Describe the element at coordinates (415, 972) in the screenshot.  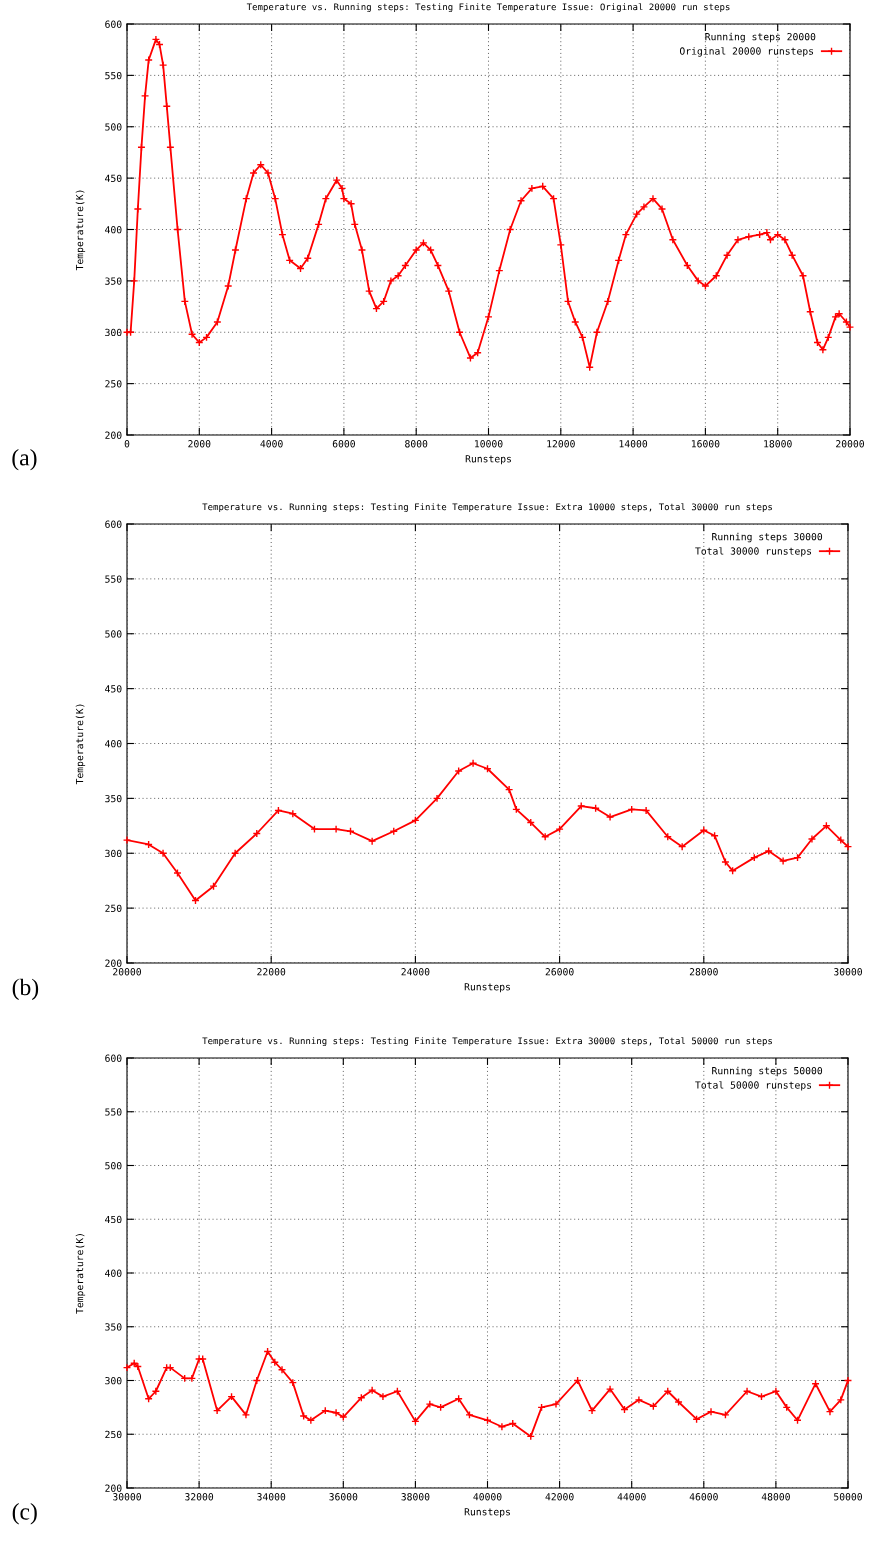
I see `x-tick-label: 24000` at that location.